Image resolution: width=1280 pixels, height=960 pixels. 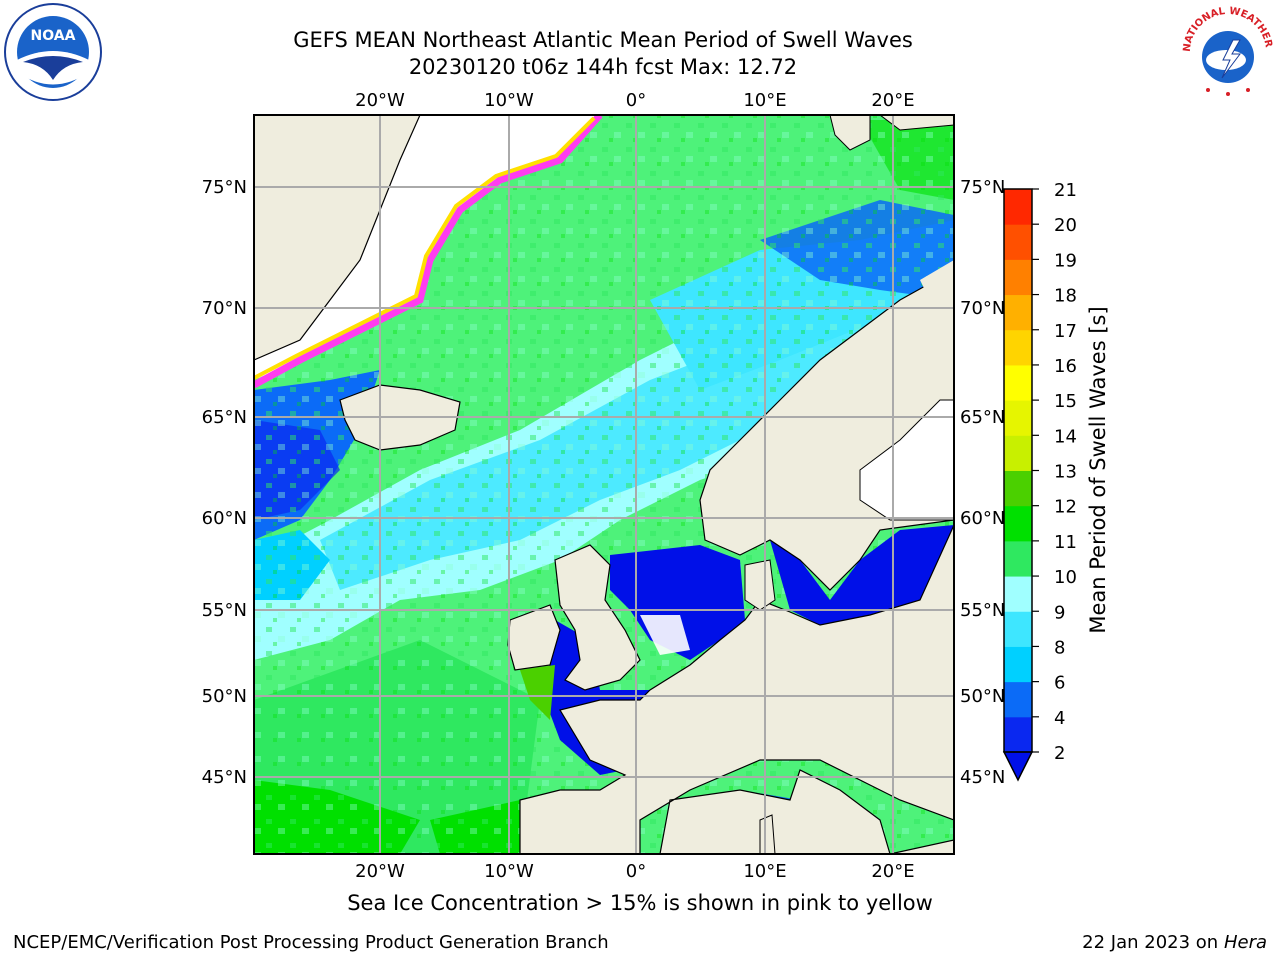 I want to click on lon-label-bottom: 20°W, so click(x=380, y=871).